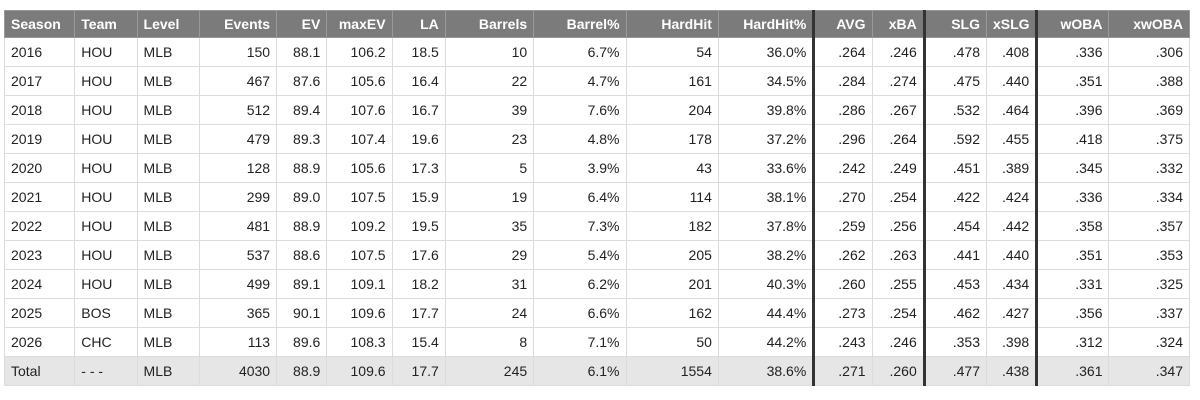 The height and width of the screenshot is (400, 1200). I want to click on cell: 35, so click(489, 226).